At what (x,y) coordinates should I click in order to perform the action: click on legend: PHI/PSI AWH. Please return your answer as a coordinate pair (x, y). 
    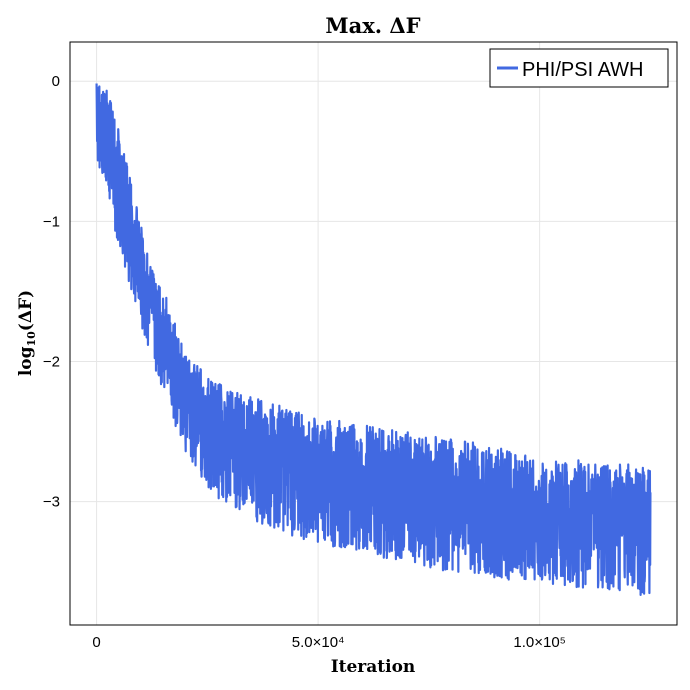
    Looking at the image, I should click on (579, 68).